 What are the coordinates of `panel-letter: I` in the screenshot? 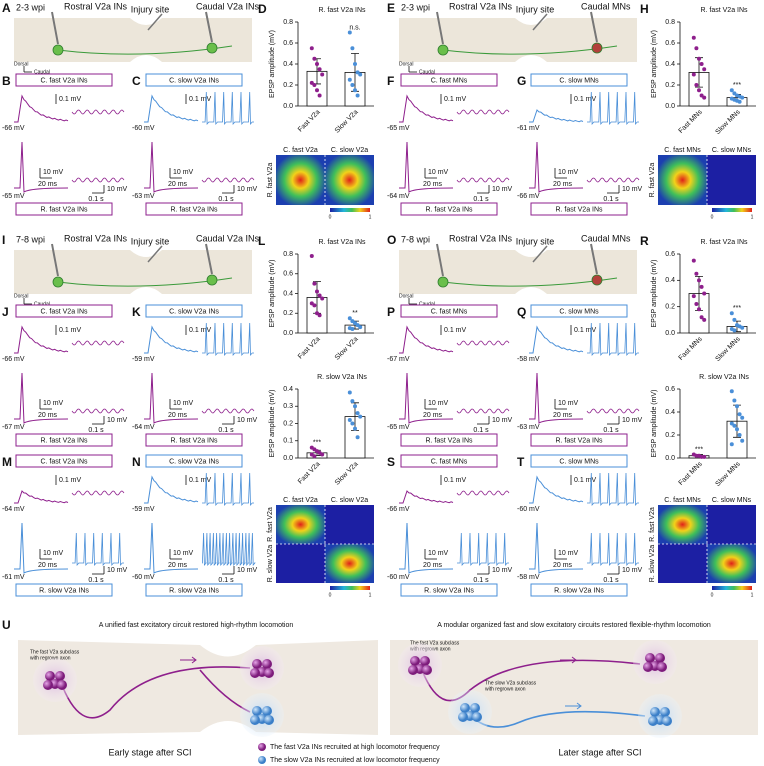 It's located at (3, 240).